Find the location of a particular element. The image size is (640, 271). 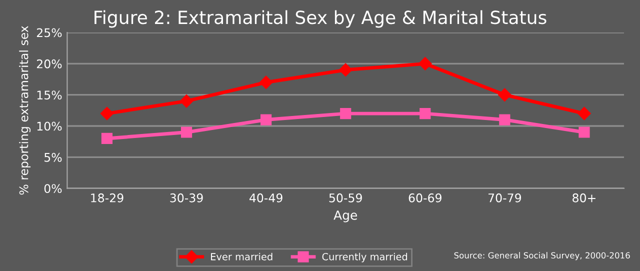

y-tick-label: 20% is located at coordinates (49, 63).